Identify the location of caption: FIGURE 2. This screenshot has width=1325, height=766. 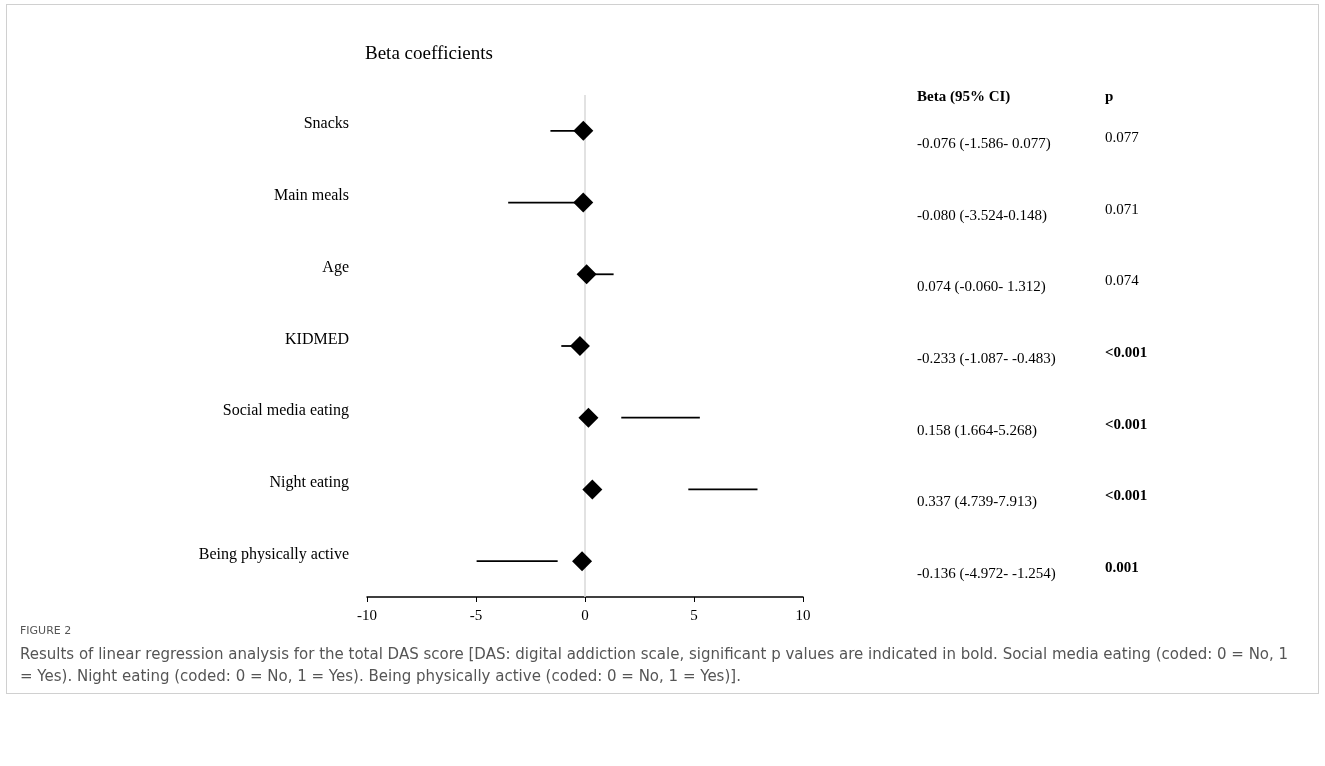
(46, 630).